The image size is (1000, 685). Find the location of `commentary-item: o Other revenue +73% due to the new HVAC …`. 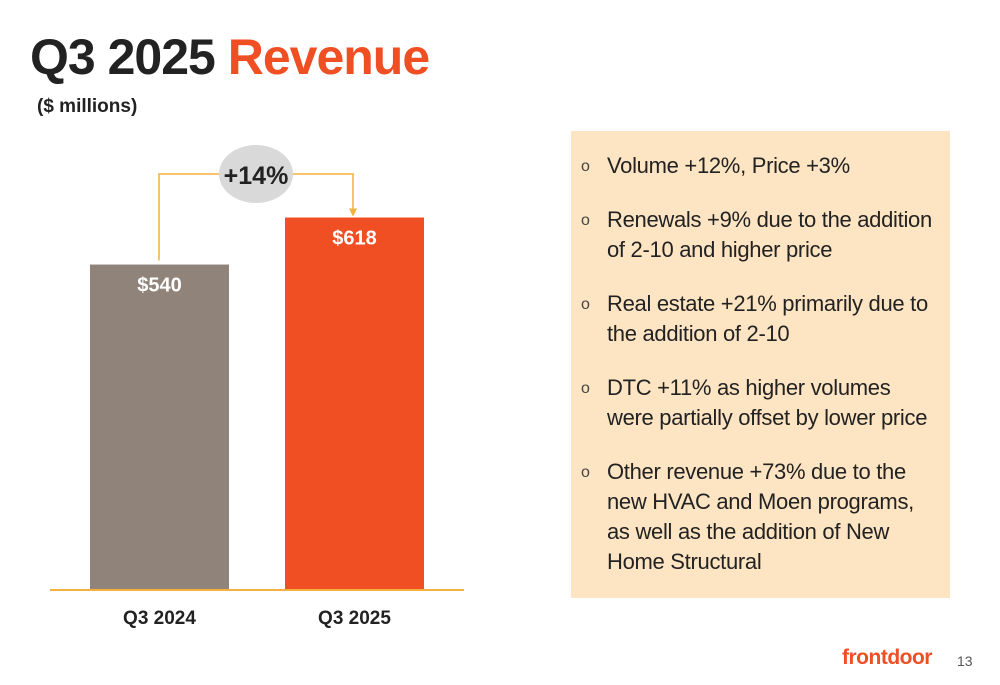

commentary-item: o Other revenue +73% due to the new HVAC … is located at coordinates (761, 517).